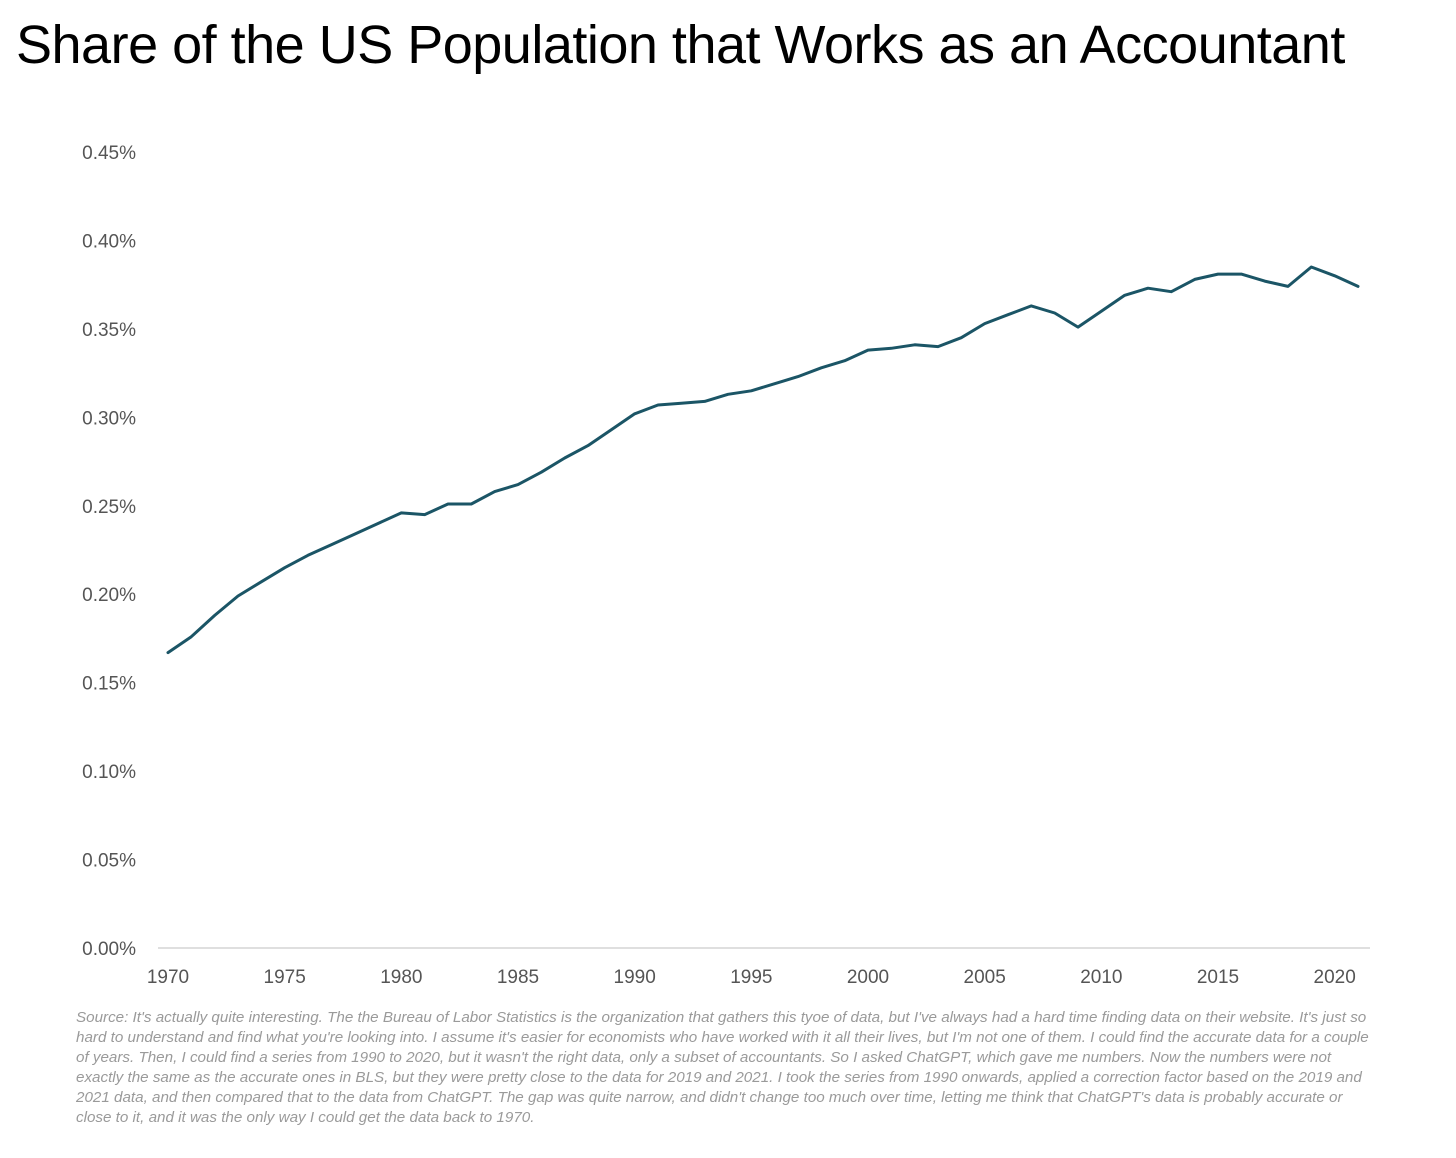  I want to click on x-tick-label: 1970, so click(168, 977).